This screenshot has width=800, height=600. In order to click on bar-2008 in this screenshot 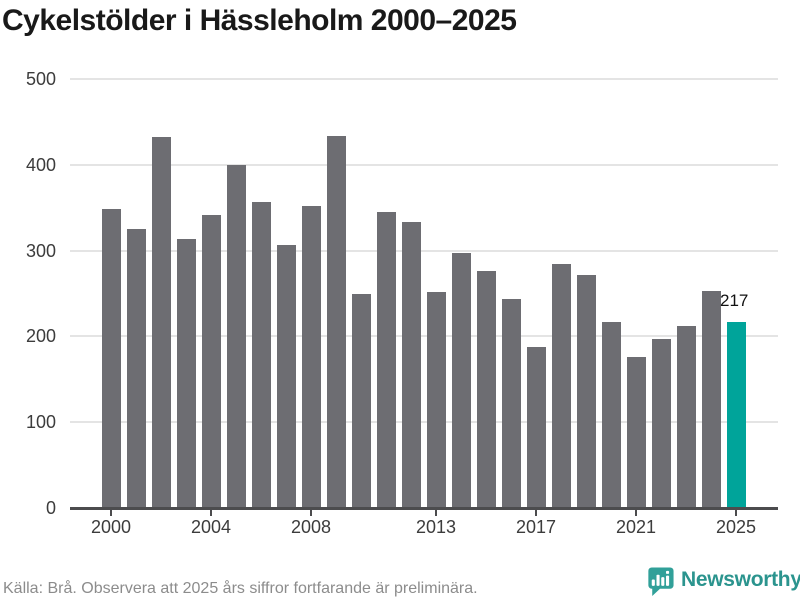, I will do `click(311, 356)`.